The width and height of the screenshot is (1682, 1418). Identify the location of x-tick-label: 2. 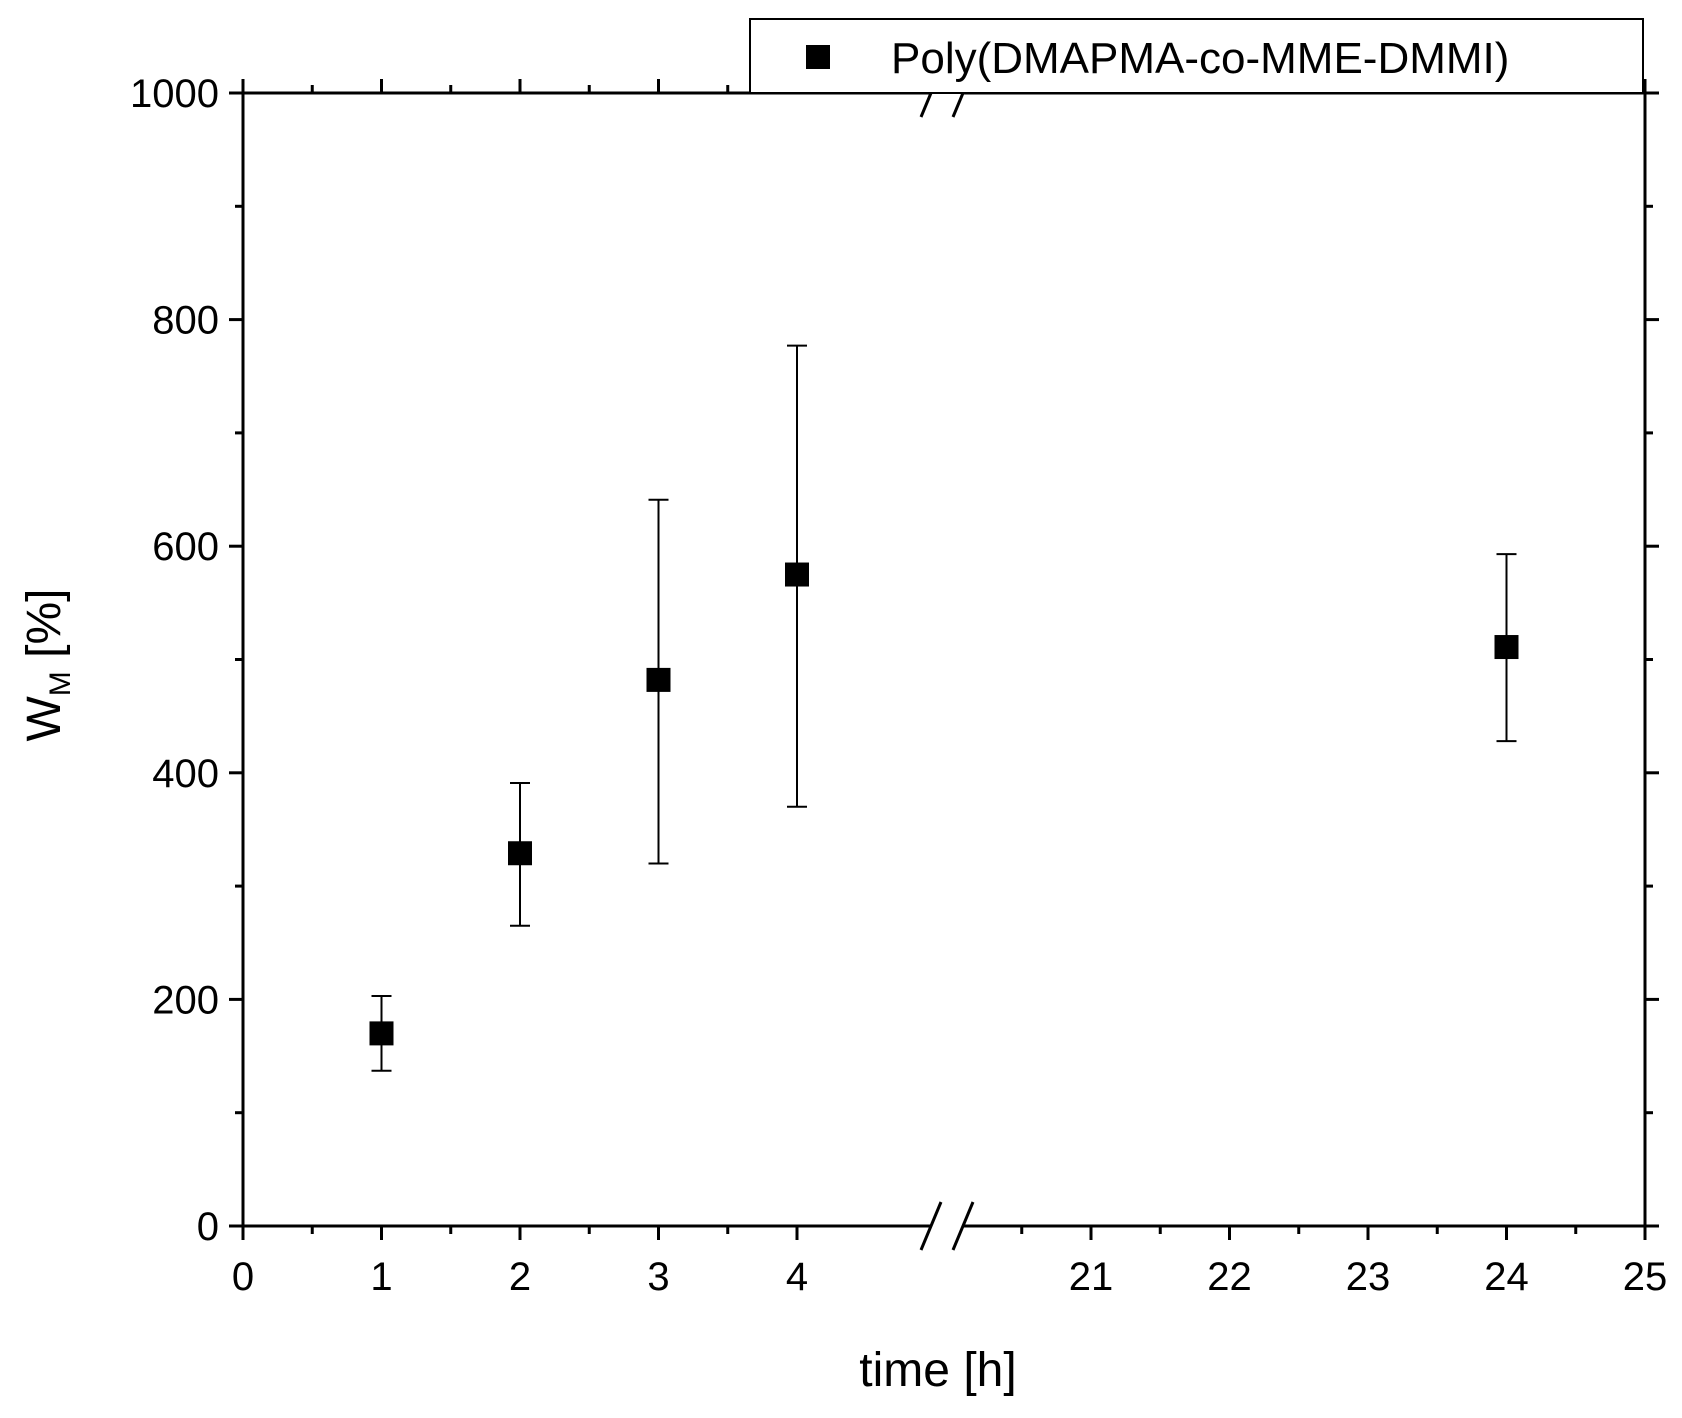
(520, 1277).